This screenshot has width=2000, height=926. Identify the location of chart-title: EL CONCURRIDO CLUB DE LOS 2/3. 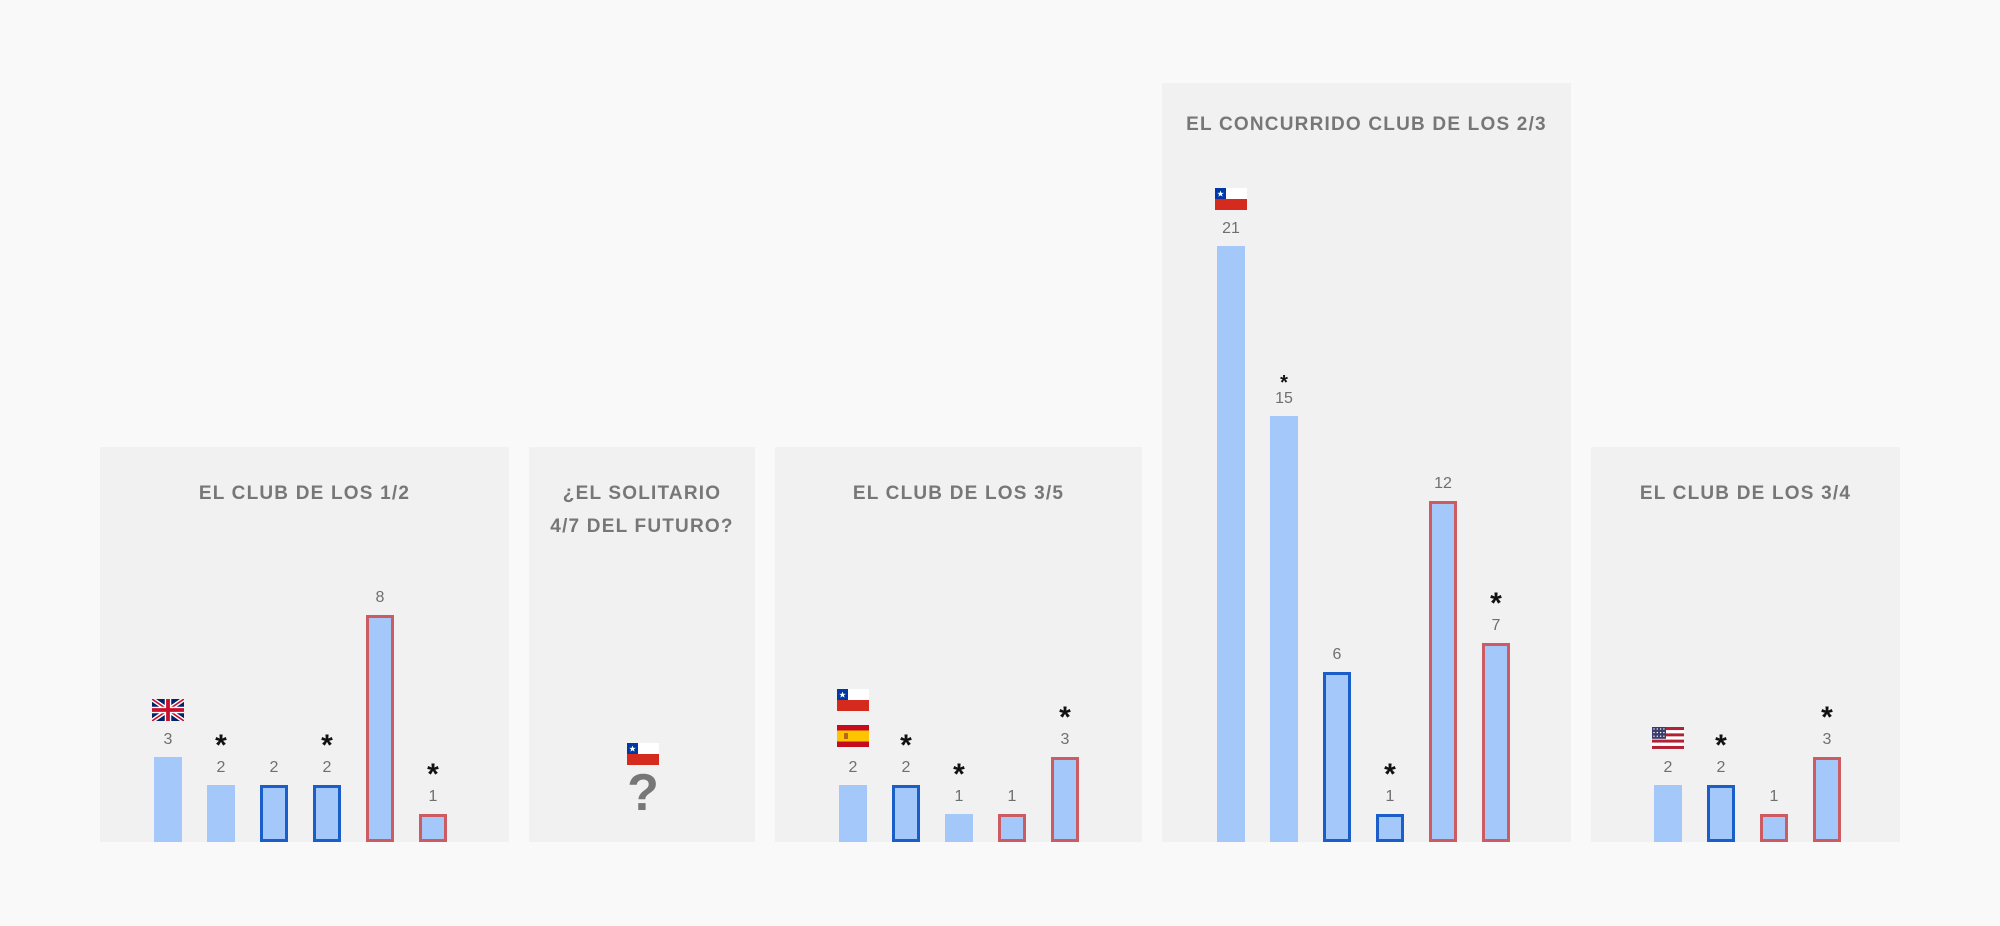
(1366, 124).